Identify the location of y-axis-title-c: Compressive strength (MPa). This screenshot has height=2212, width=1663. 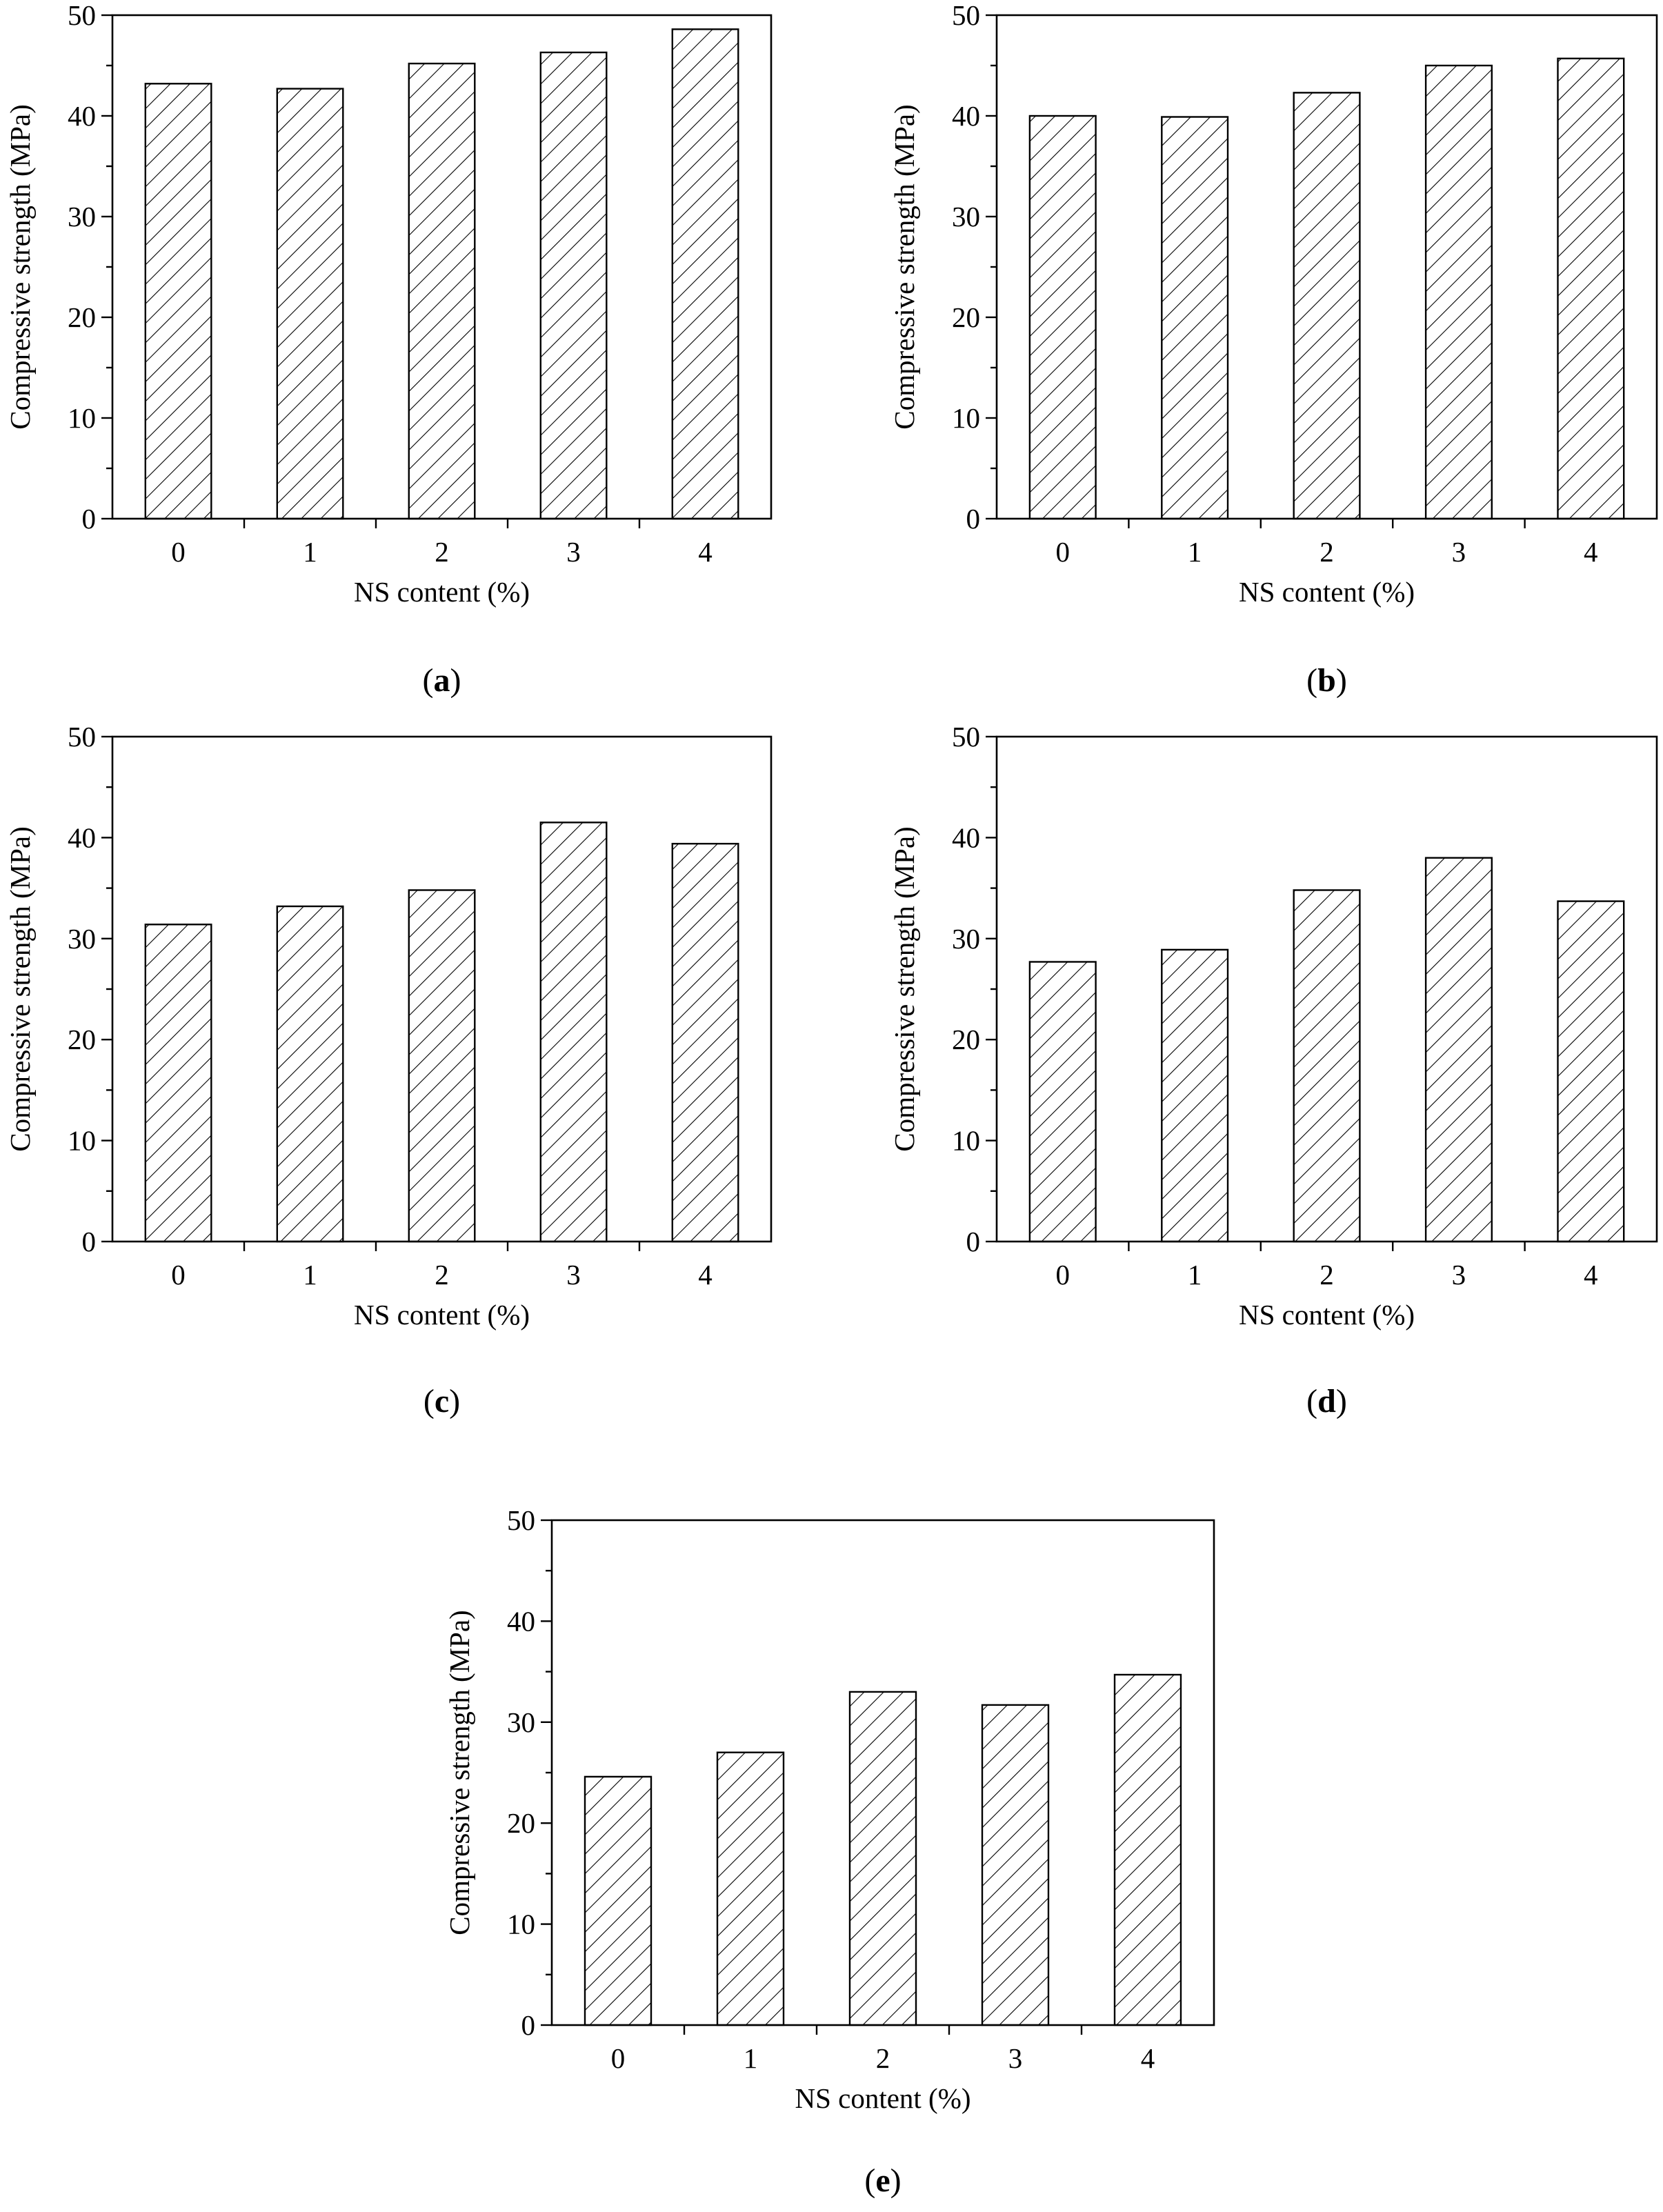
(20, 988).